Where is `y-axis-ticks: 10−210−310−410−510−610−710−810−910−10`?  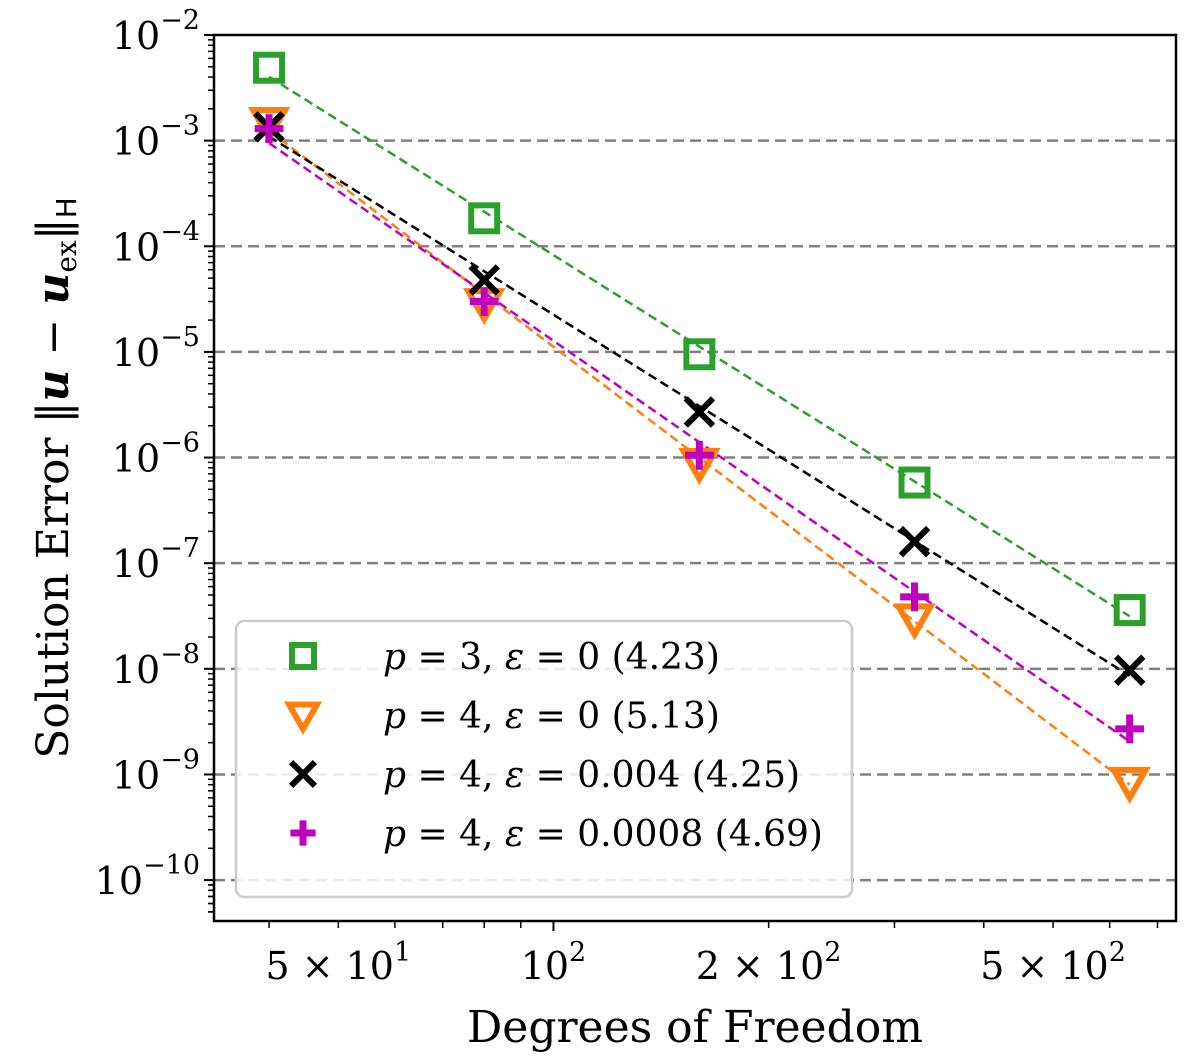
y-axis-ticks: 10−210−310−410−510−610−710−810−910−10 is located at coordinates (154, 459).